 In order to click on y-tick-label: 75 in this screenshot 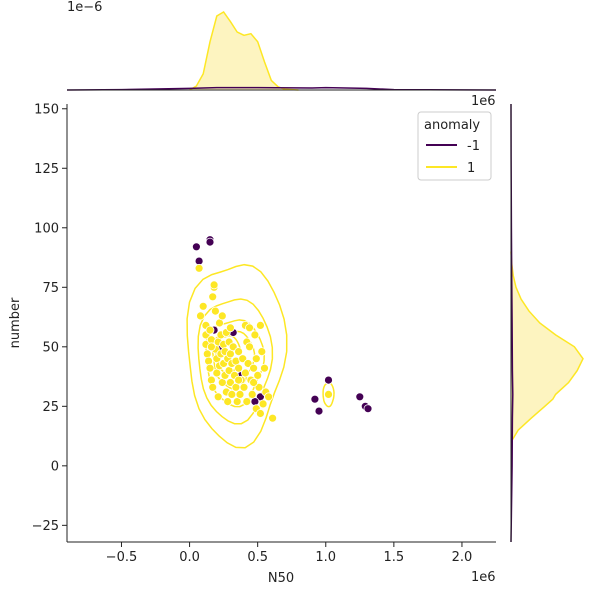, I will do `click(50, 288)`.